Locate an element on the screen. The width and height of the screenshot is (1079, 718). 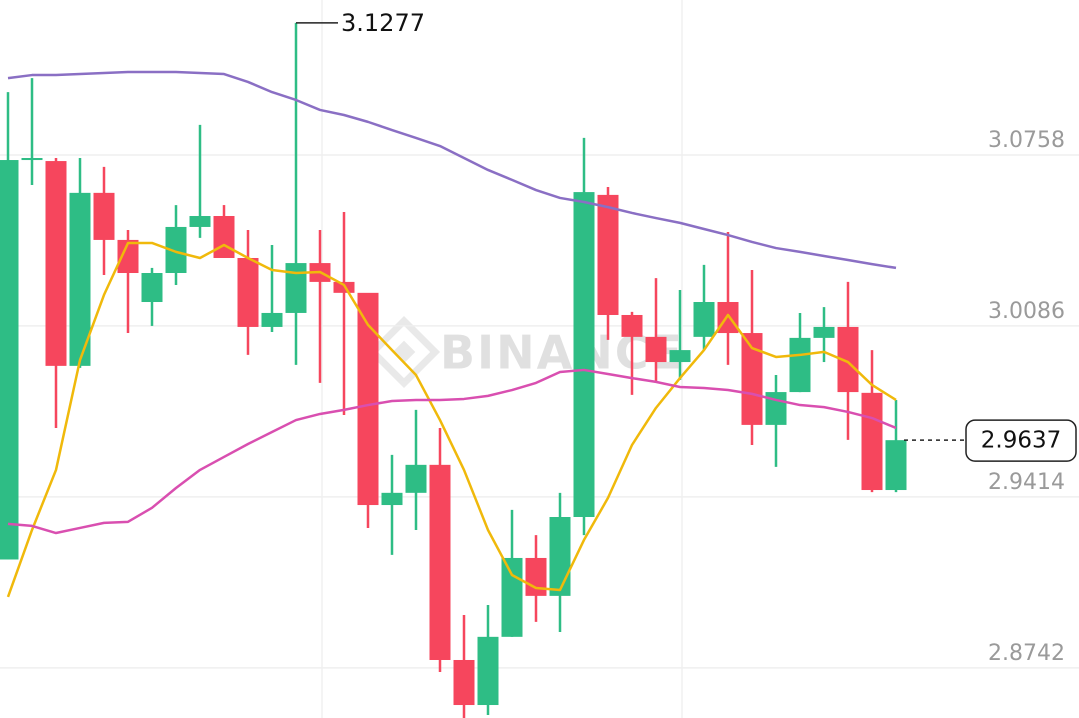
y-tick-label: 2.9414 is located at coordinates (1026, 482).